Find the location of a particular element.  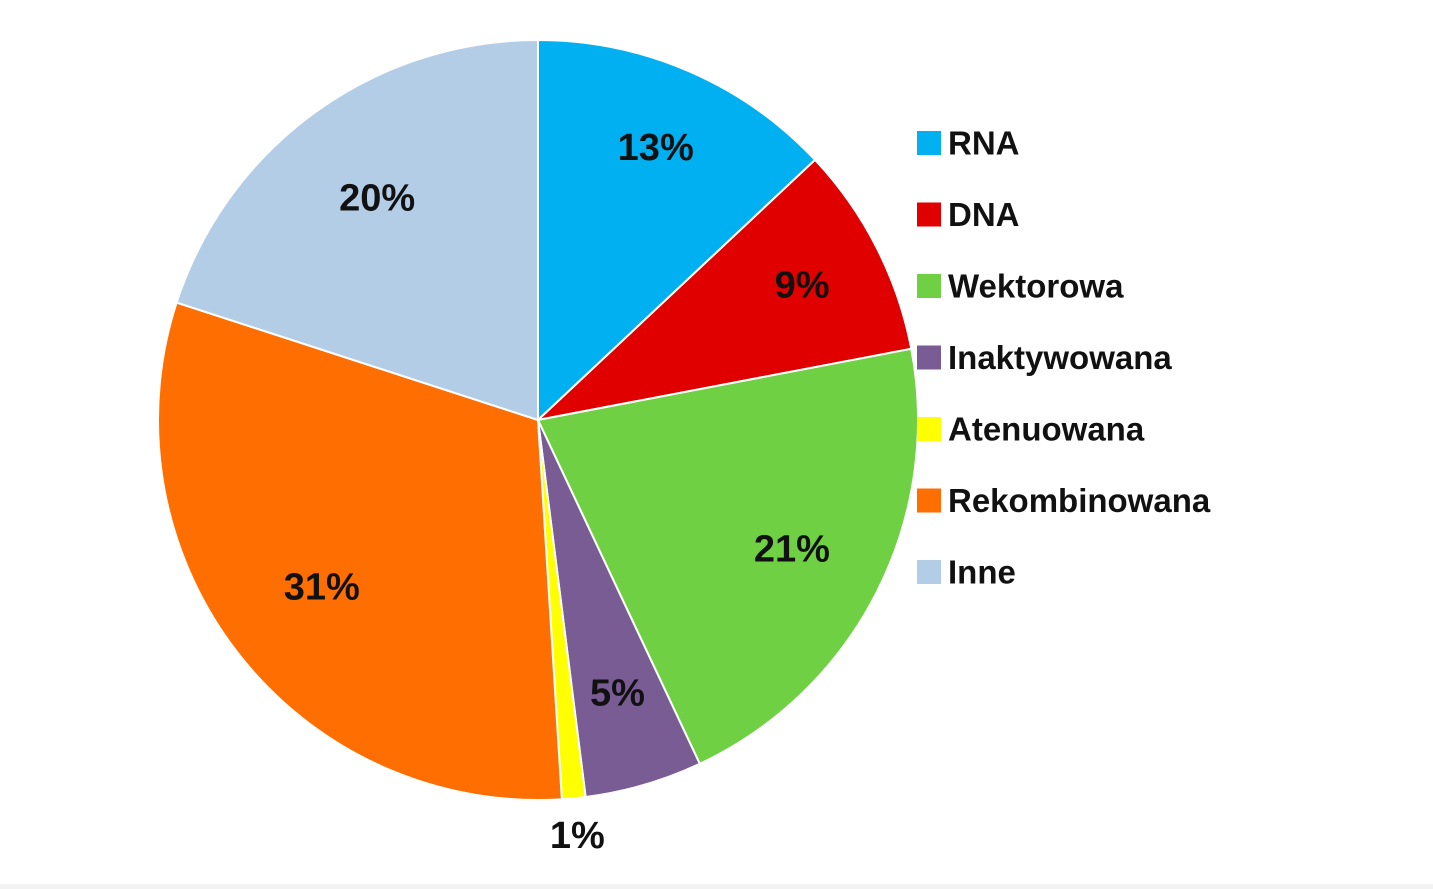

legend-label-rna: RNA is located at coordinates (984, 143).